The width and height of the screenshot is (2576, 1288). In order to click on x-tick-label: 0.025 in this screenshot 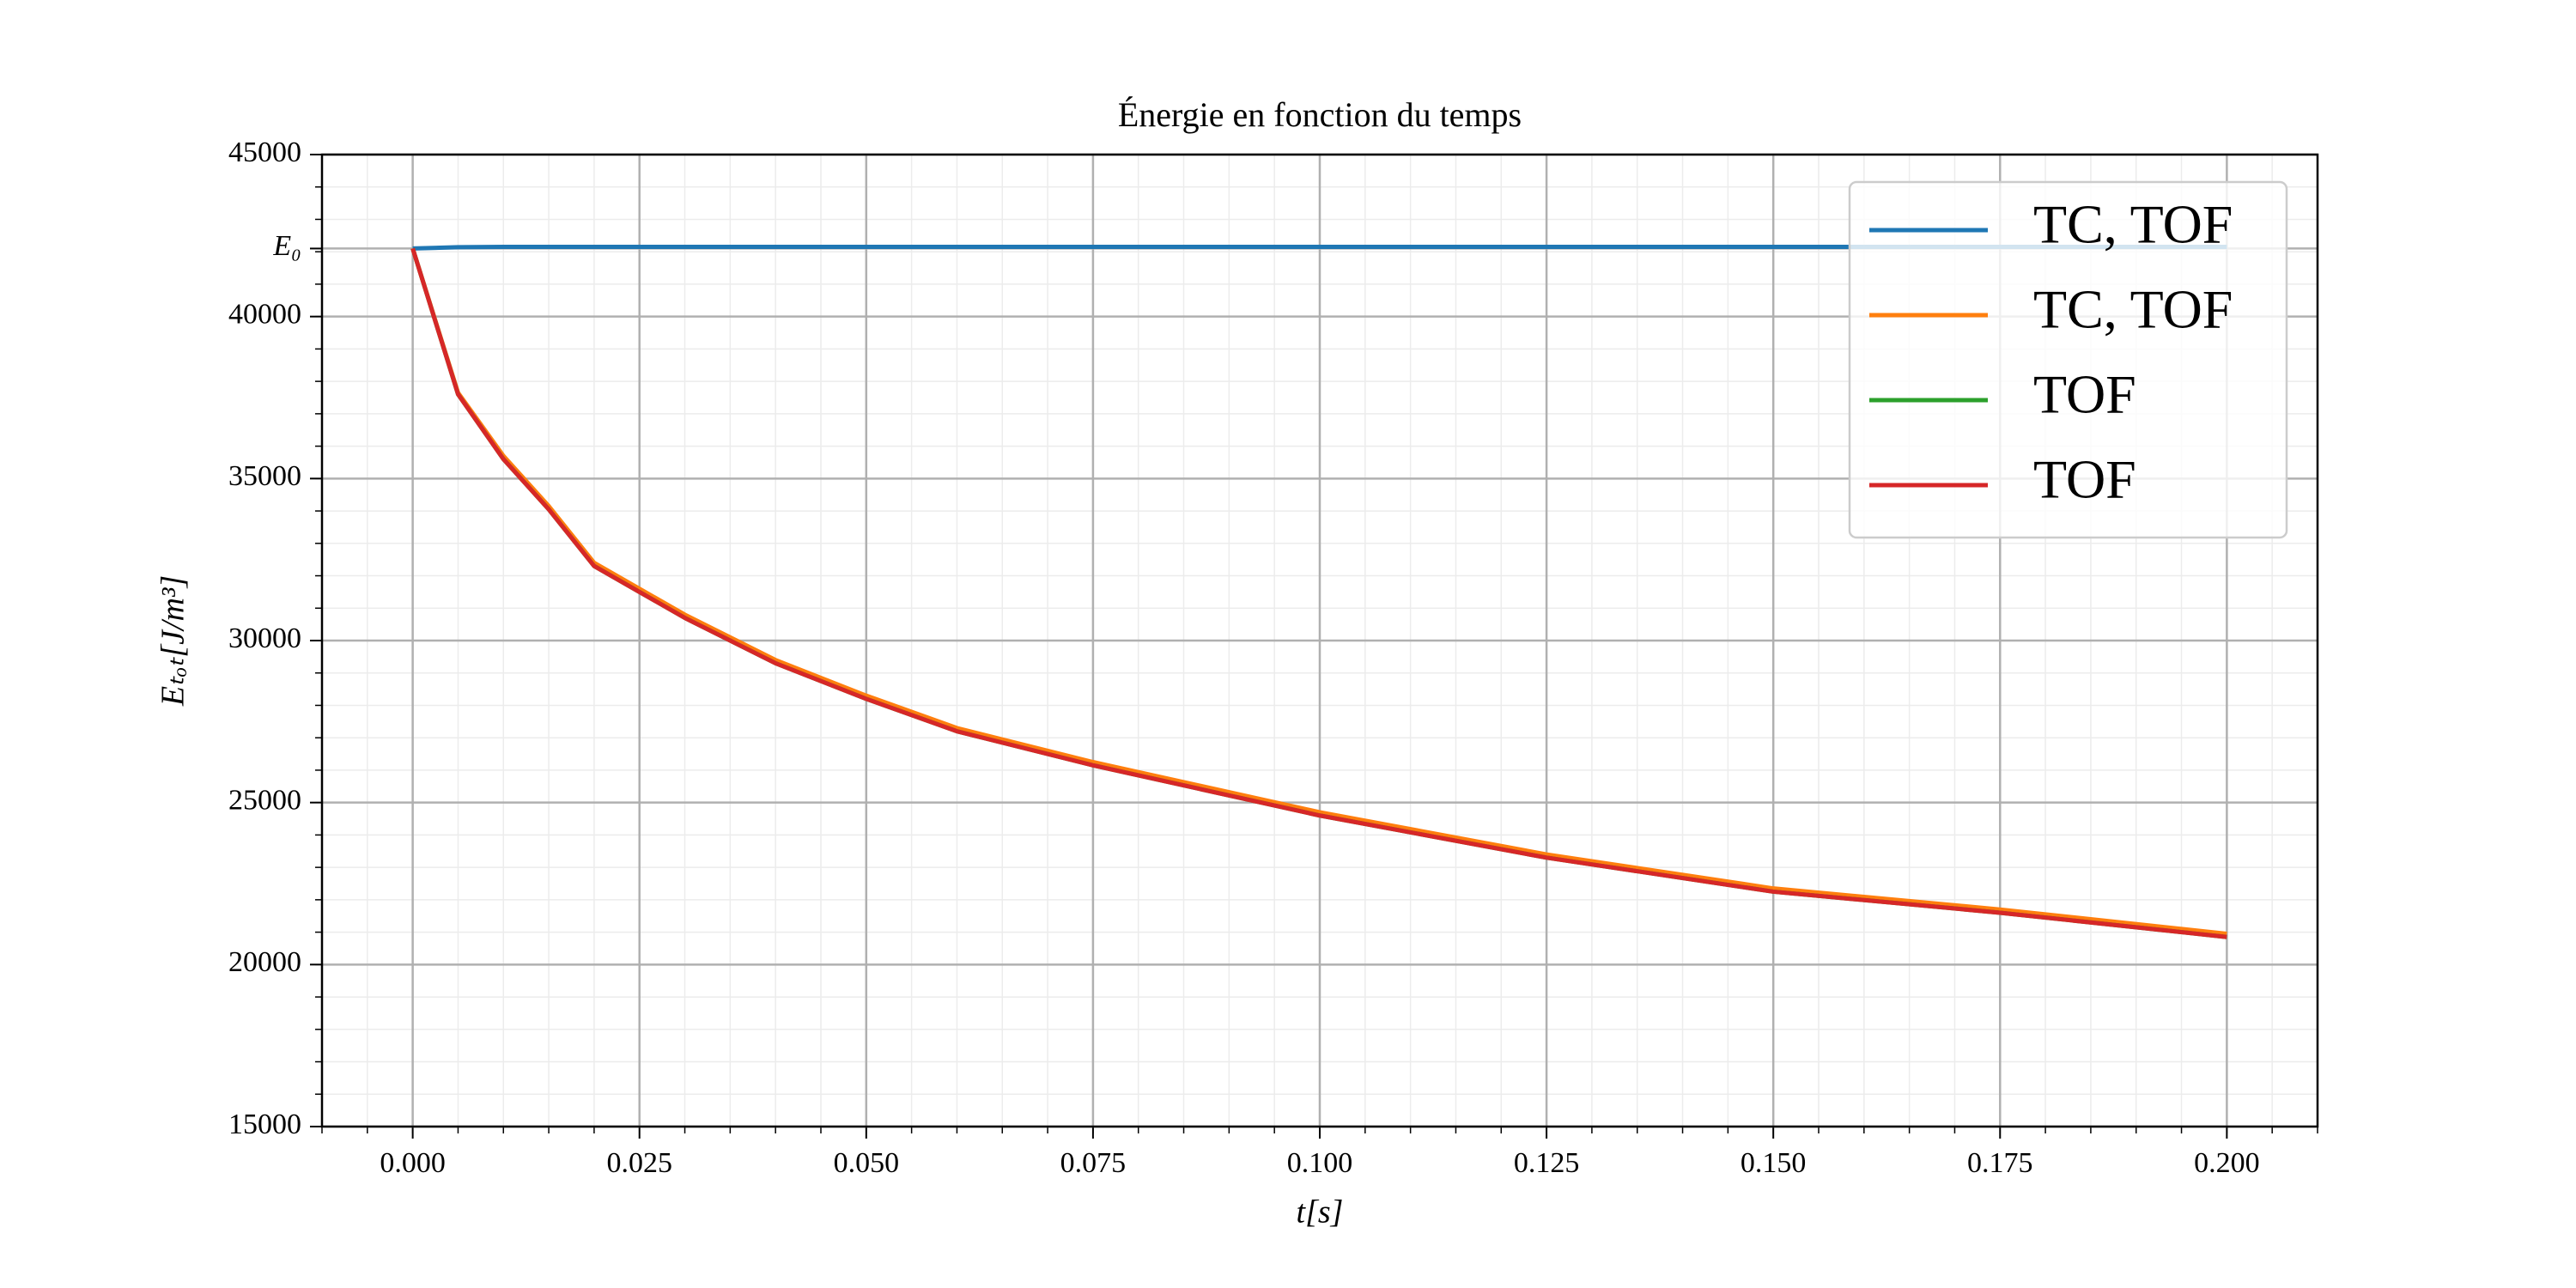, I will do `click(639, 1163)`.